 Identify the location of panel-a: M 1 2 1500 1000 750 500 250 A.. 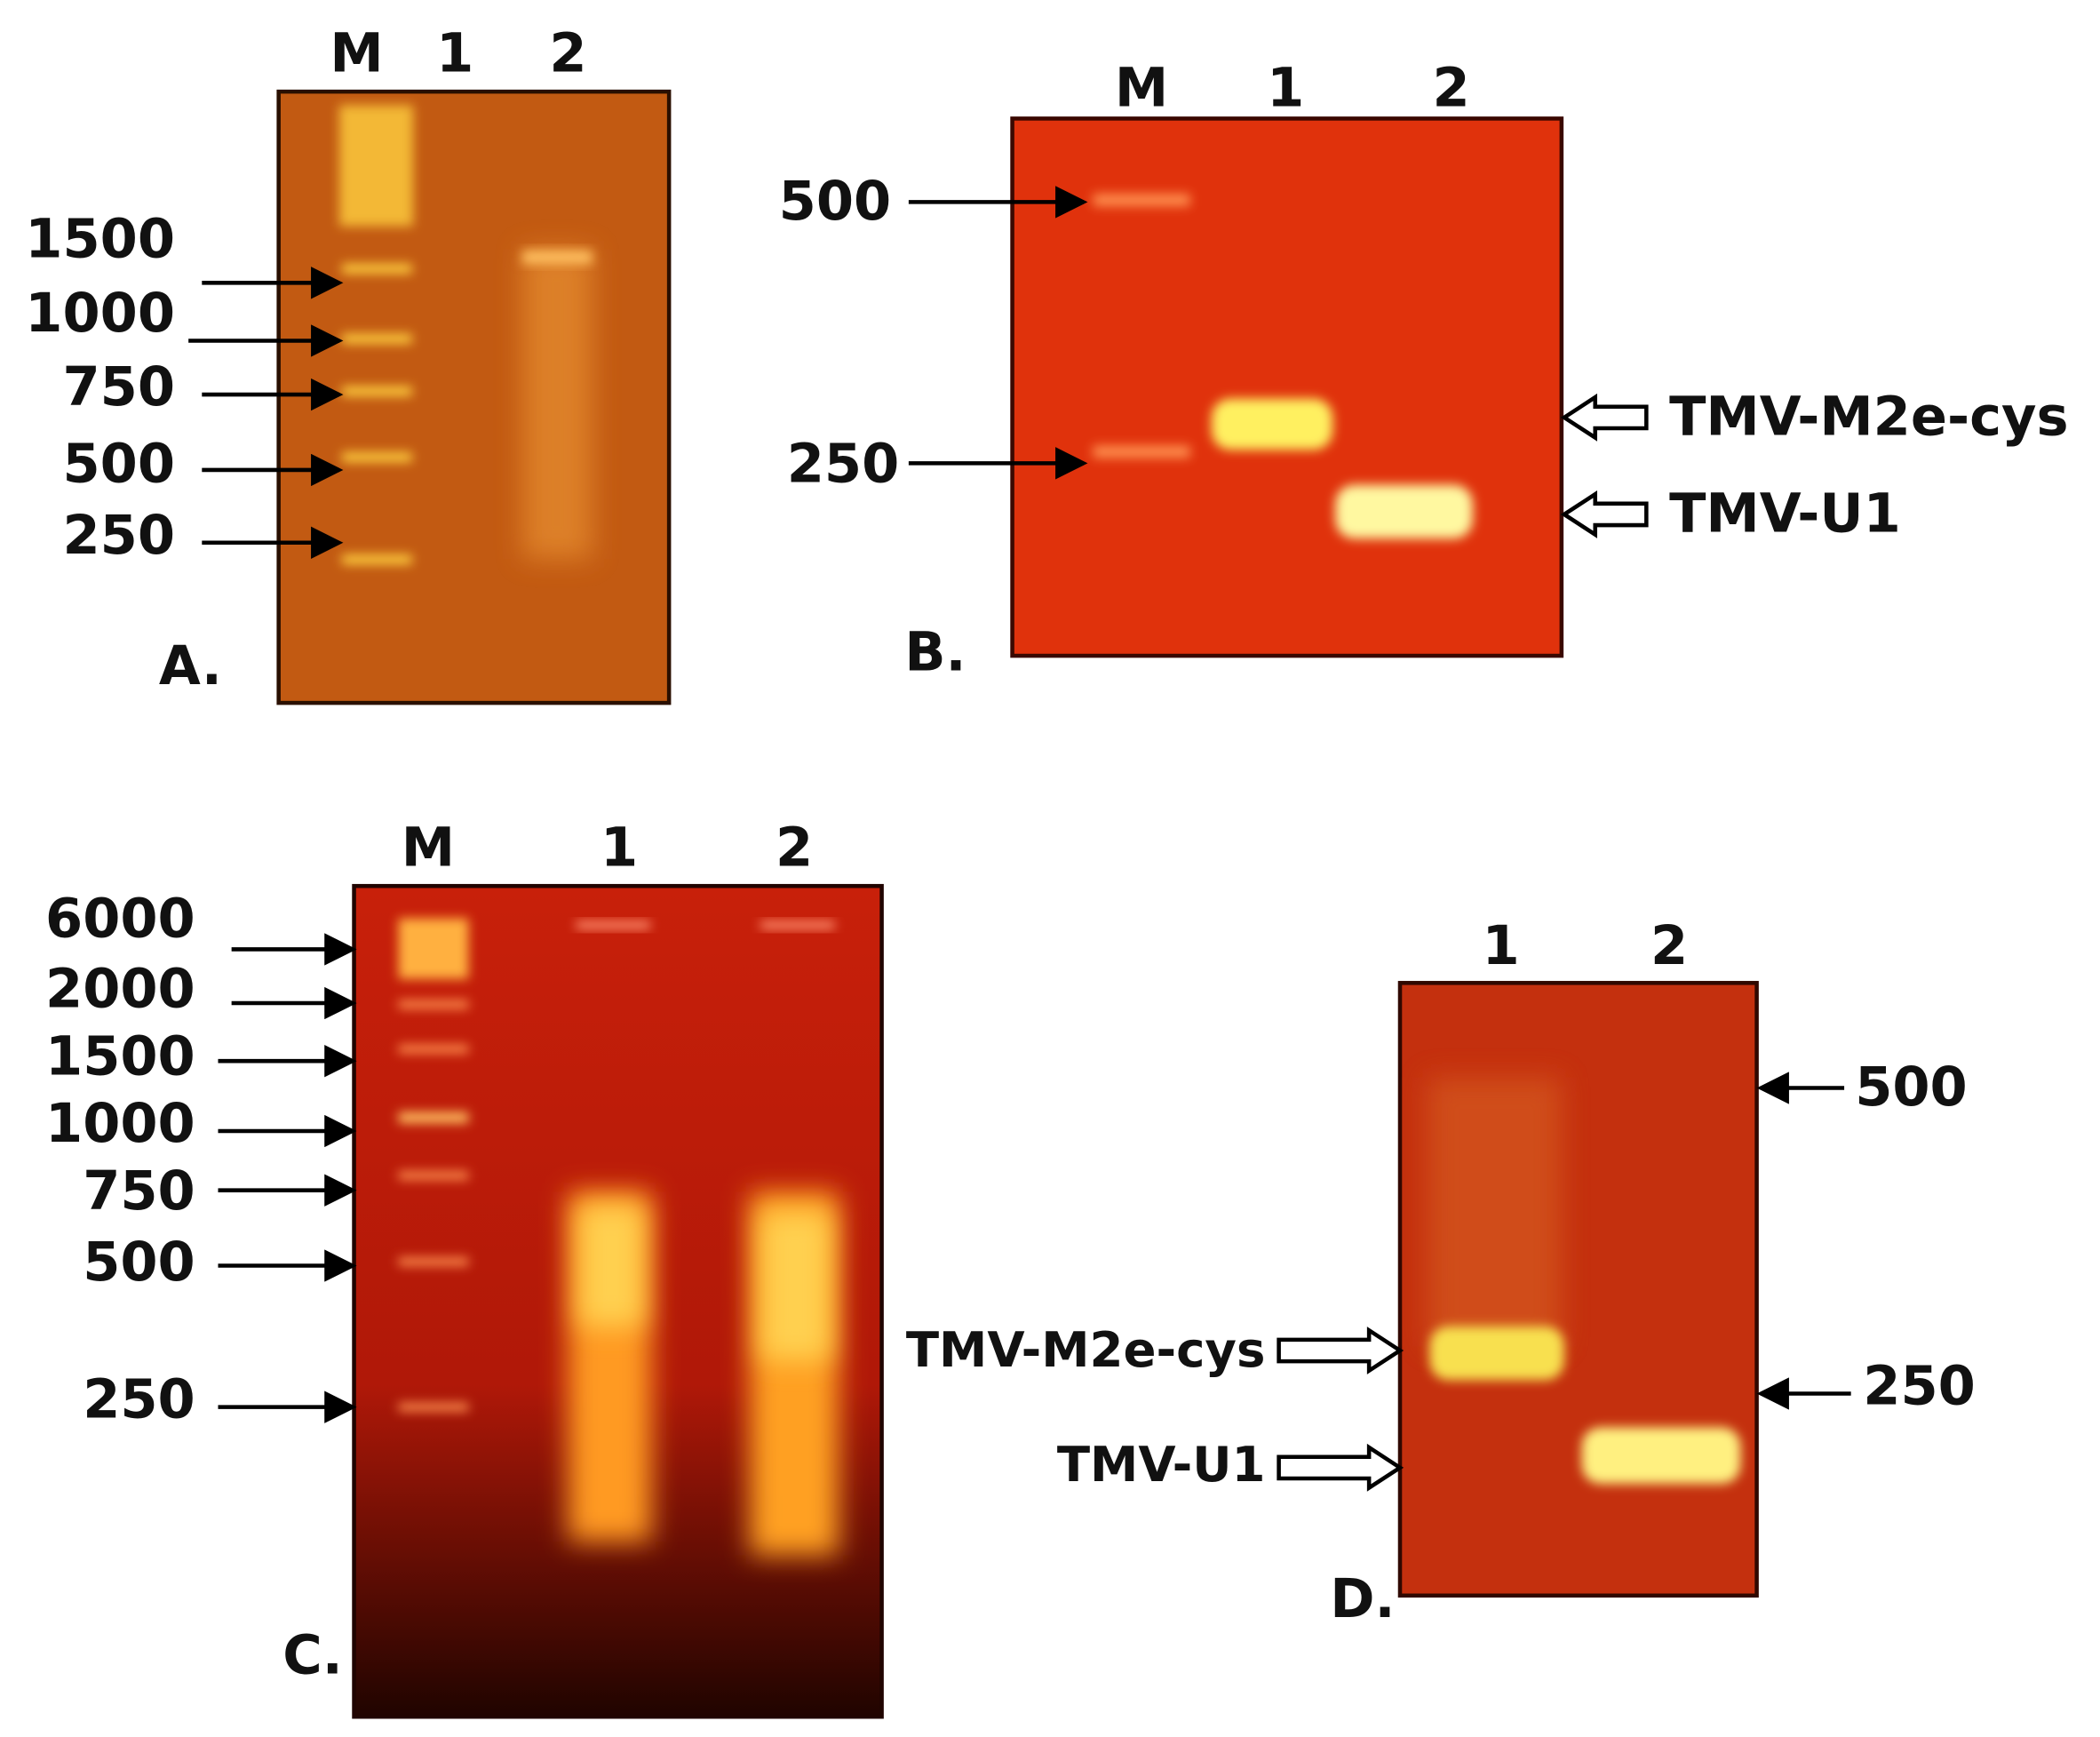
(348, 363).